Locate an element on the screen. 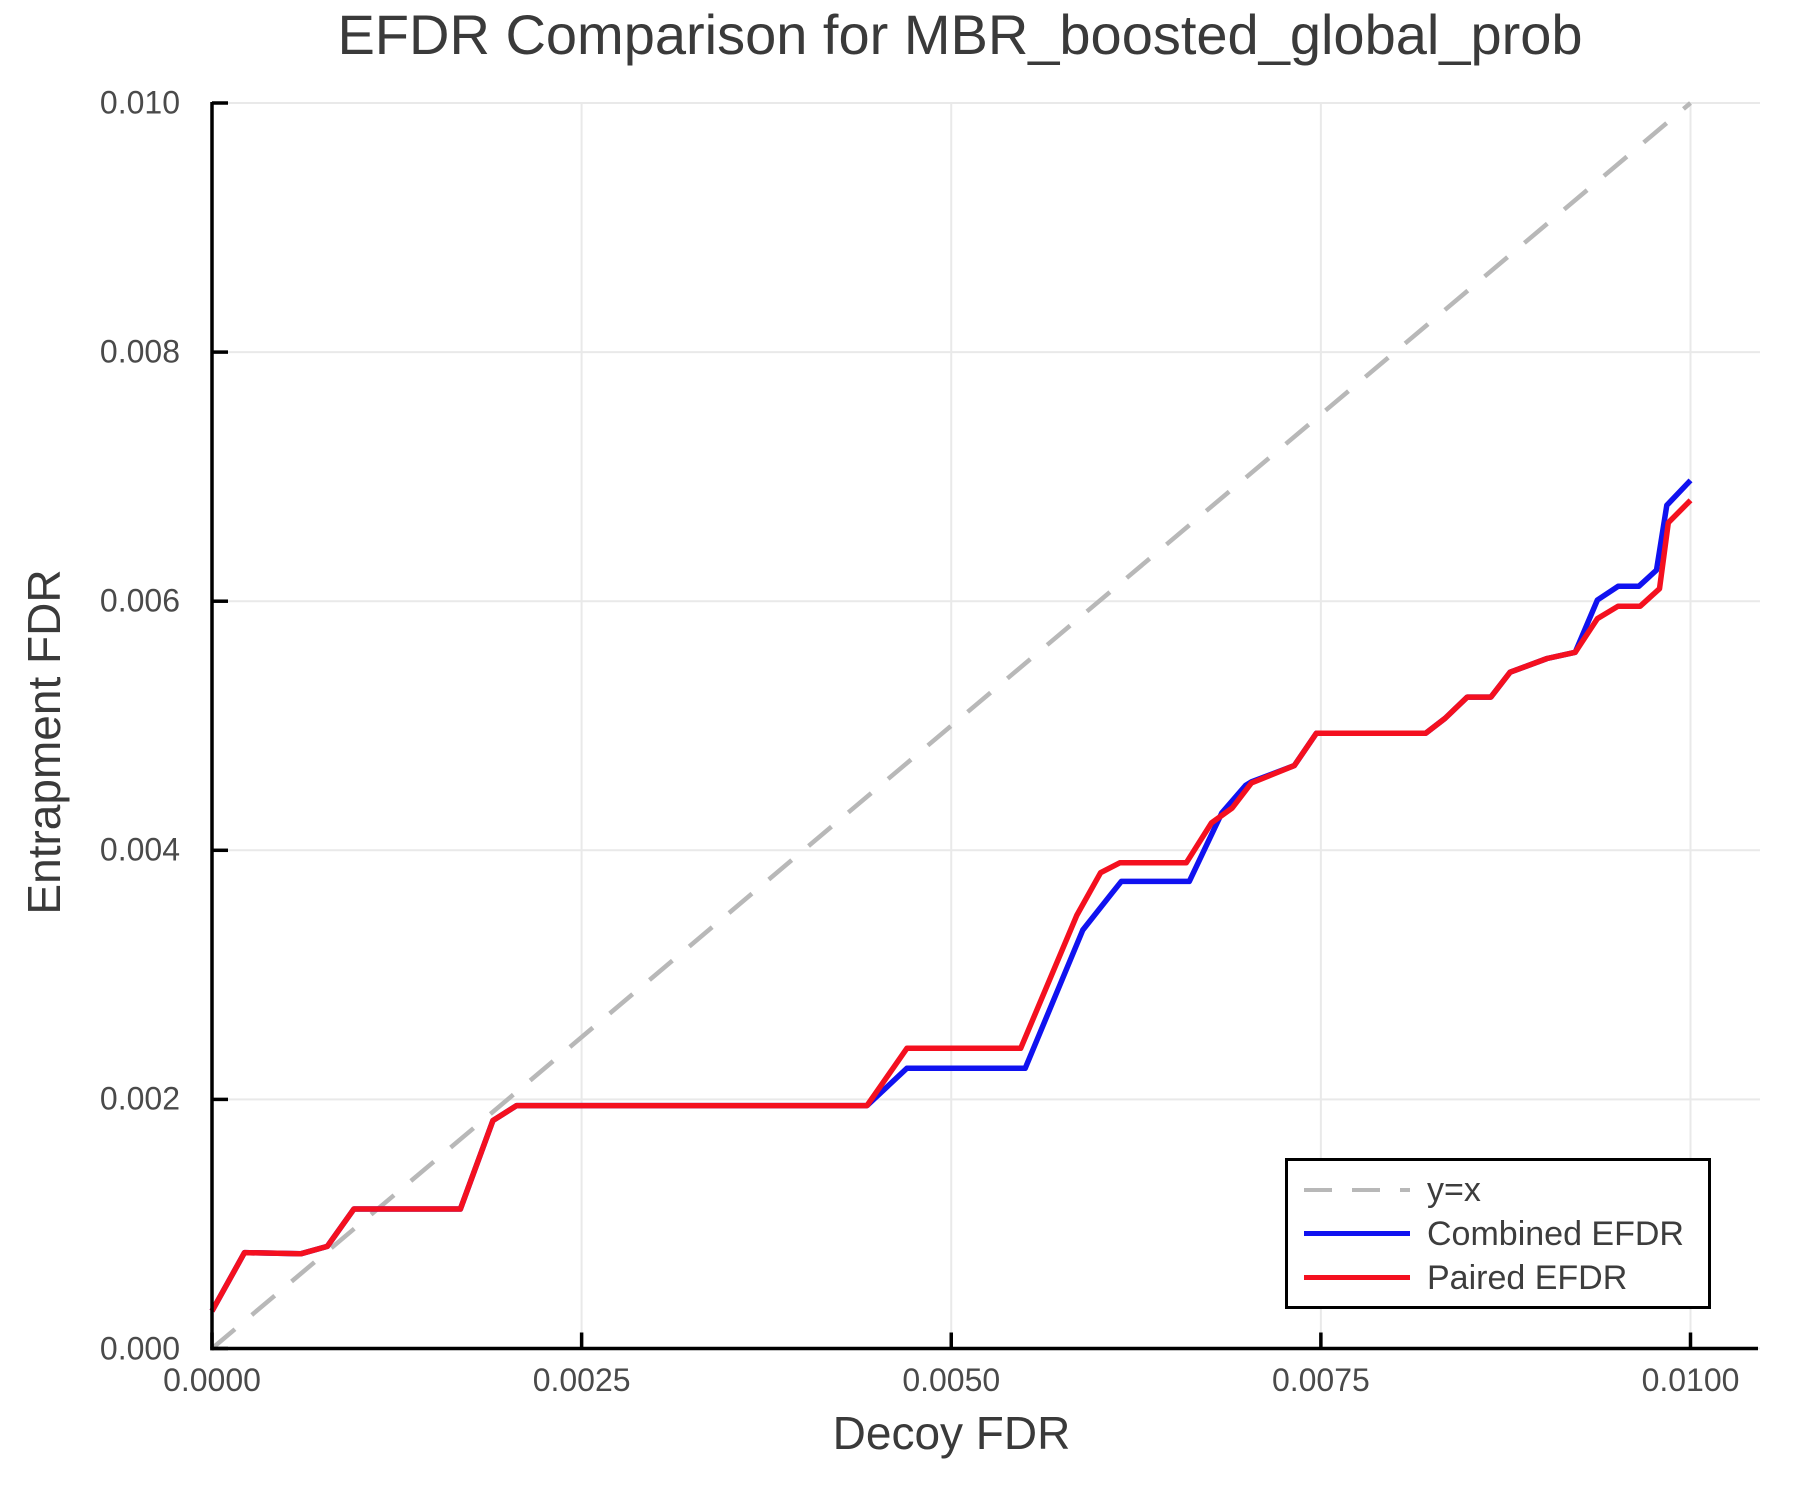 The image size is (1800, 1500). y-tick-label: 0.010 is located at coordinates (139, 102).